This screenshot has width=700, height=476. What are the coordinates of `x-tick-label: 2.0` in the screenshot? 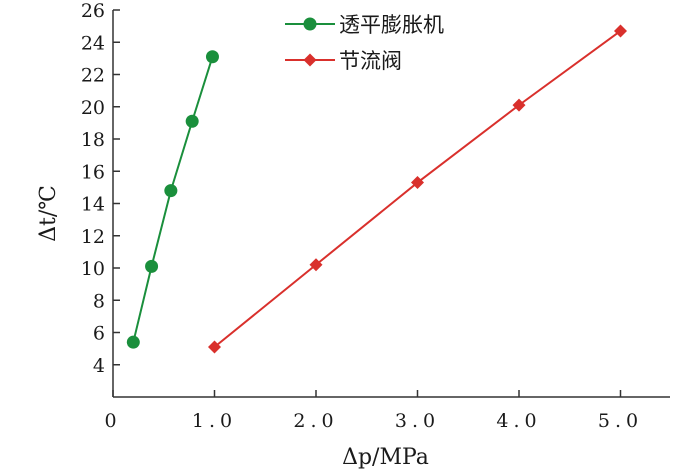 It's located at (315, 421).